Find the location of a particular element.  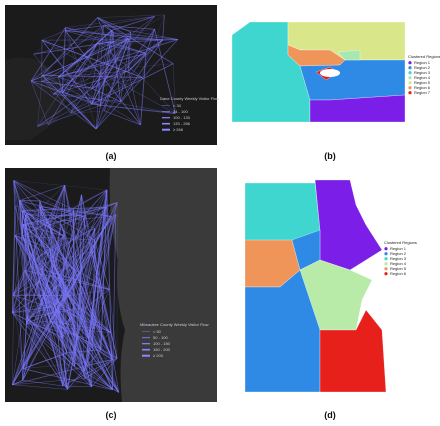

legend-item: Region 3 is located at coordinates (398, 258).